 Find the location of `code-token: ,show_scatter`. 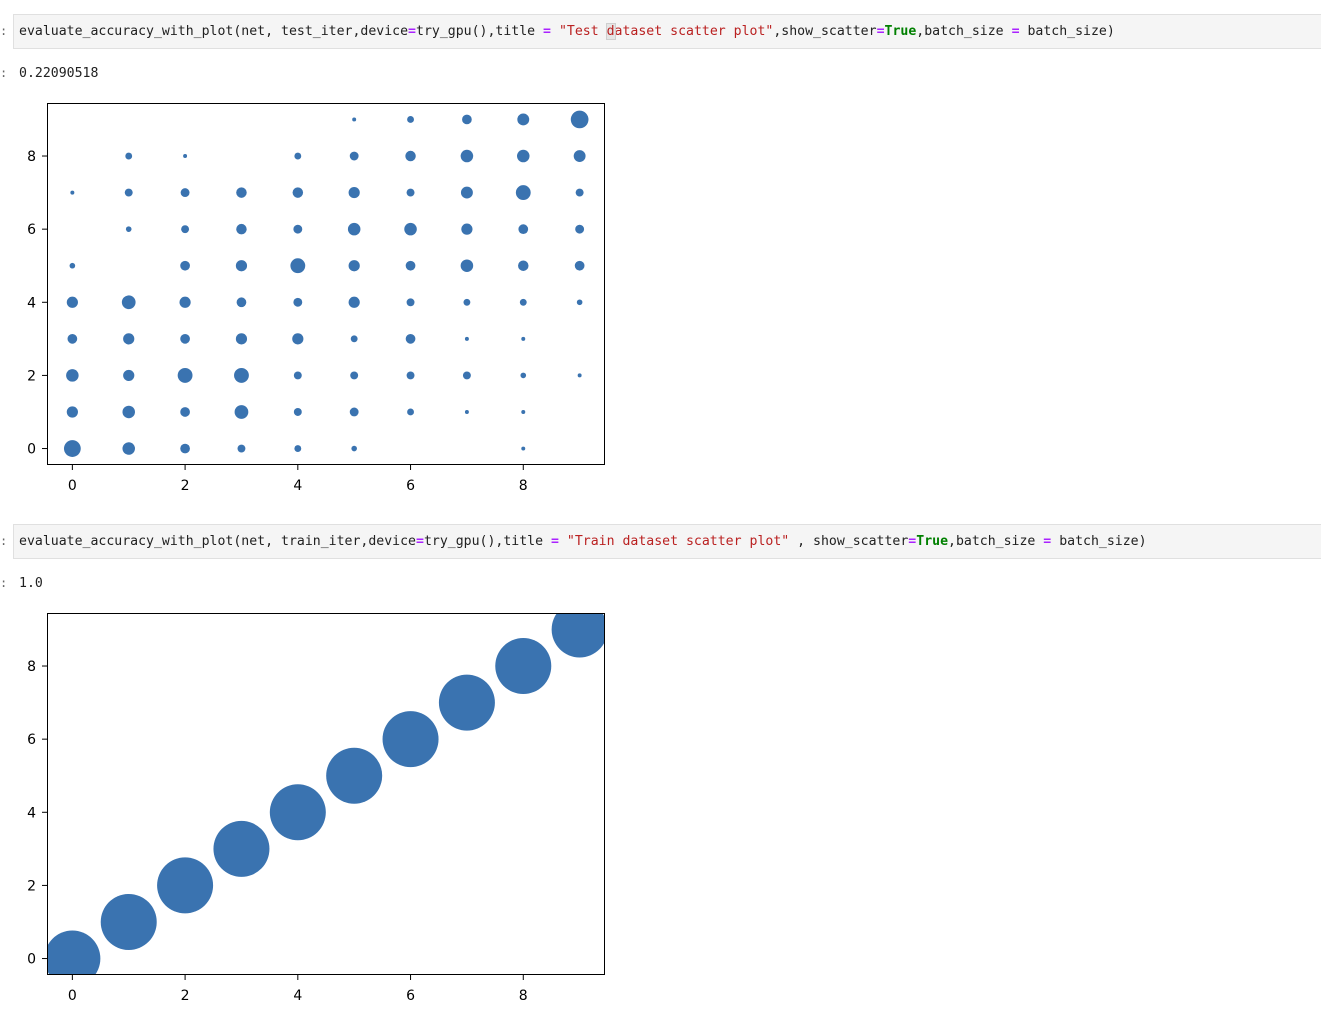

code-token: ,show_scatter is located at coordinates (825, 31).